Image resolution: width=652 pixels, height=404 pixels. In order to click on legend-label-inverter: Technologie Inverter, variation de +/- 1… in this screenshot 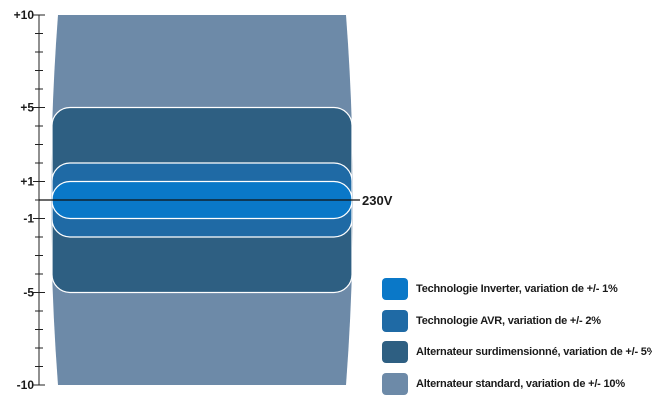, I will do `click(517, 289)`.